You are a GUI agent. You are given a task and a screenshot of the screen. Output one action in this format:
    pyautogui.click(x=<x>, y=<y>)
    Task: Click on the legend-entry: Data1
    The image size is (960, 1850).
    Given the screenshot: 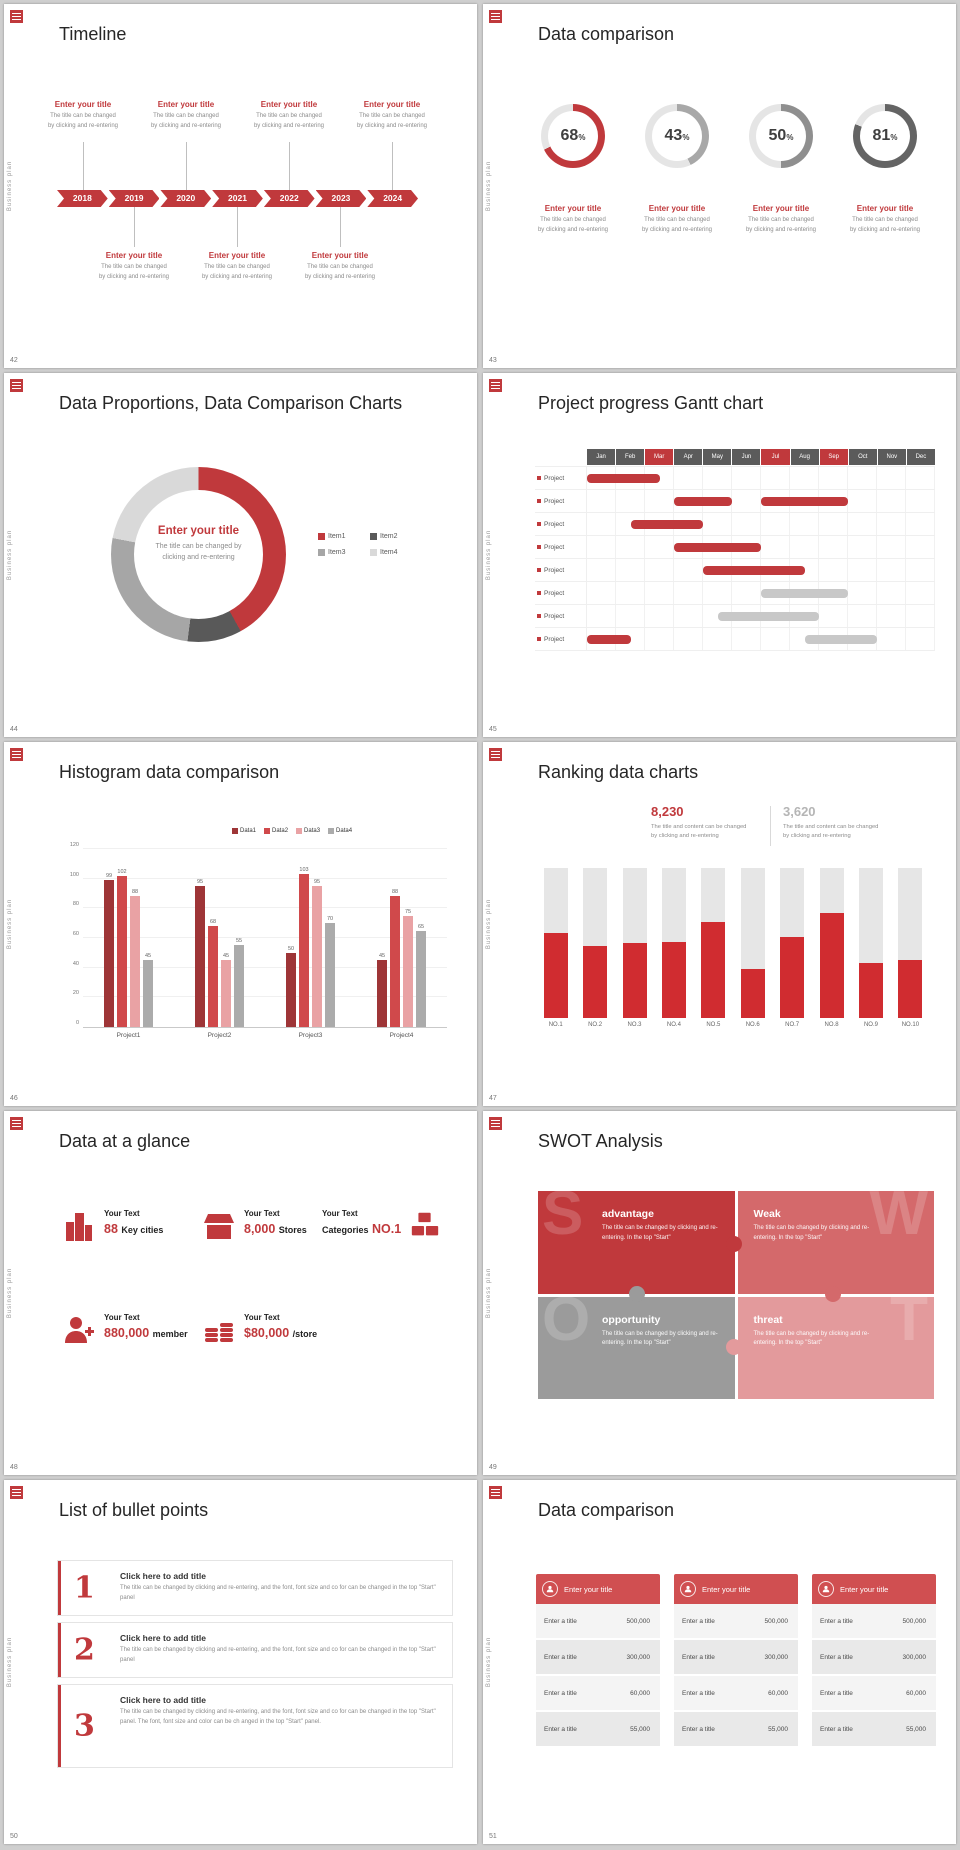 What is the action you would take?
    pyautogui.click(x=244, y=831)
    